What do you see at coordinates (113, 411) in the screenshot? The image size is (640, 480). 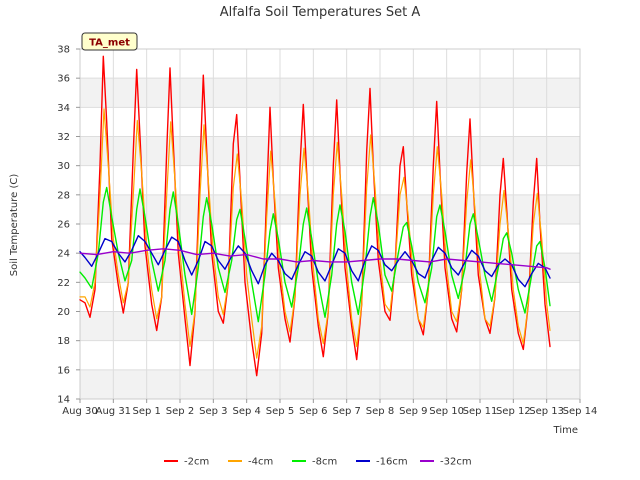 I see `x-tick-label: Aug 31` at bounding box center [113, 411].